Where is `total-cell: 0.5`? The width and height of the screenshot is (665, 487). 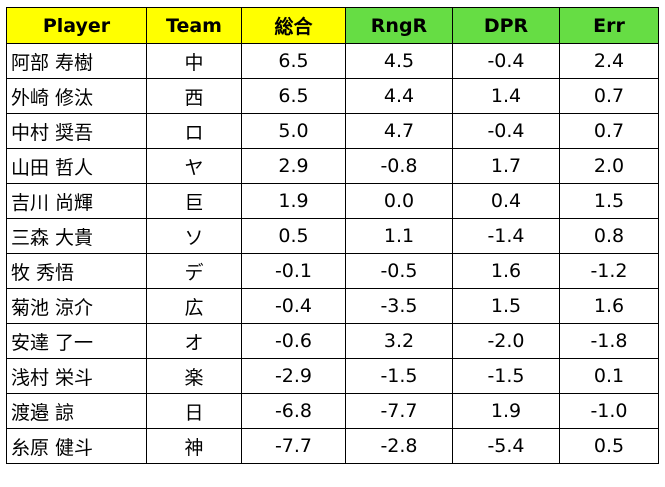
total-cell: 0.5 is located at coordinates (293, 236).